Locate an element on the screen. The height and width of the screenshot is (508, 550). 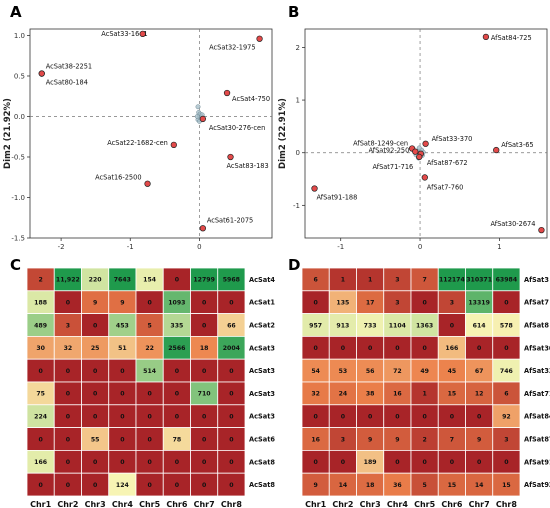
heatmap-cell-label: 45 is located at coordinates (452, 371).